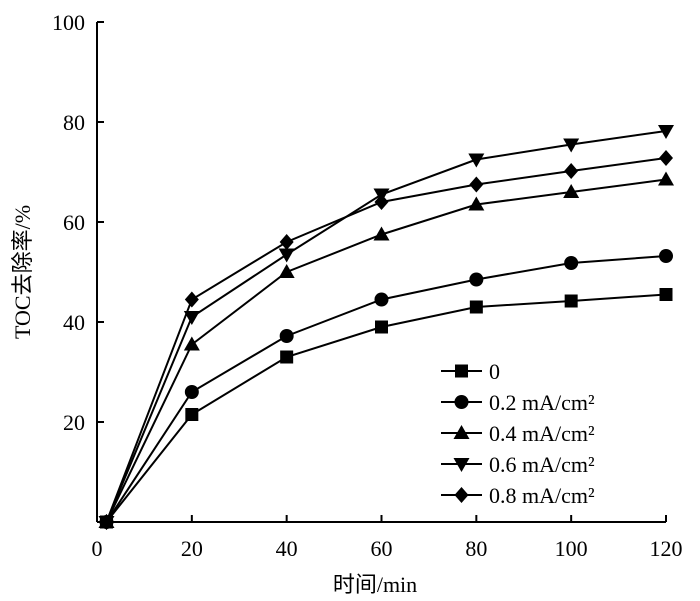 This screenshot has width=700, height=601. I want to click on x-tick-label: 40, so click(287, 548).